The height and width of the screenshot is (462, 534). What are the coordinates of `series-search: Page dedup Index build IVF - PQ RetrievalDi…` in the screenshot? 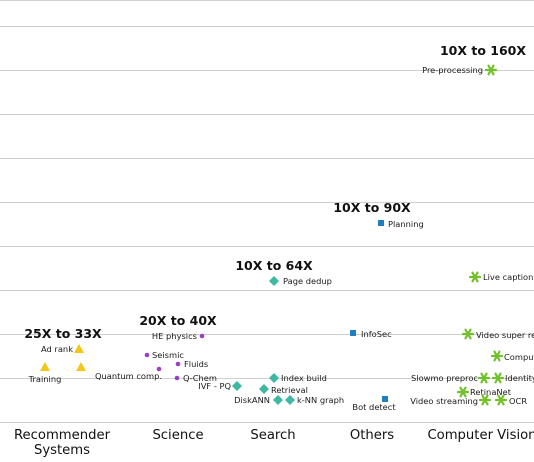 It's located at (271, 340).